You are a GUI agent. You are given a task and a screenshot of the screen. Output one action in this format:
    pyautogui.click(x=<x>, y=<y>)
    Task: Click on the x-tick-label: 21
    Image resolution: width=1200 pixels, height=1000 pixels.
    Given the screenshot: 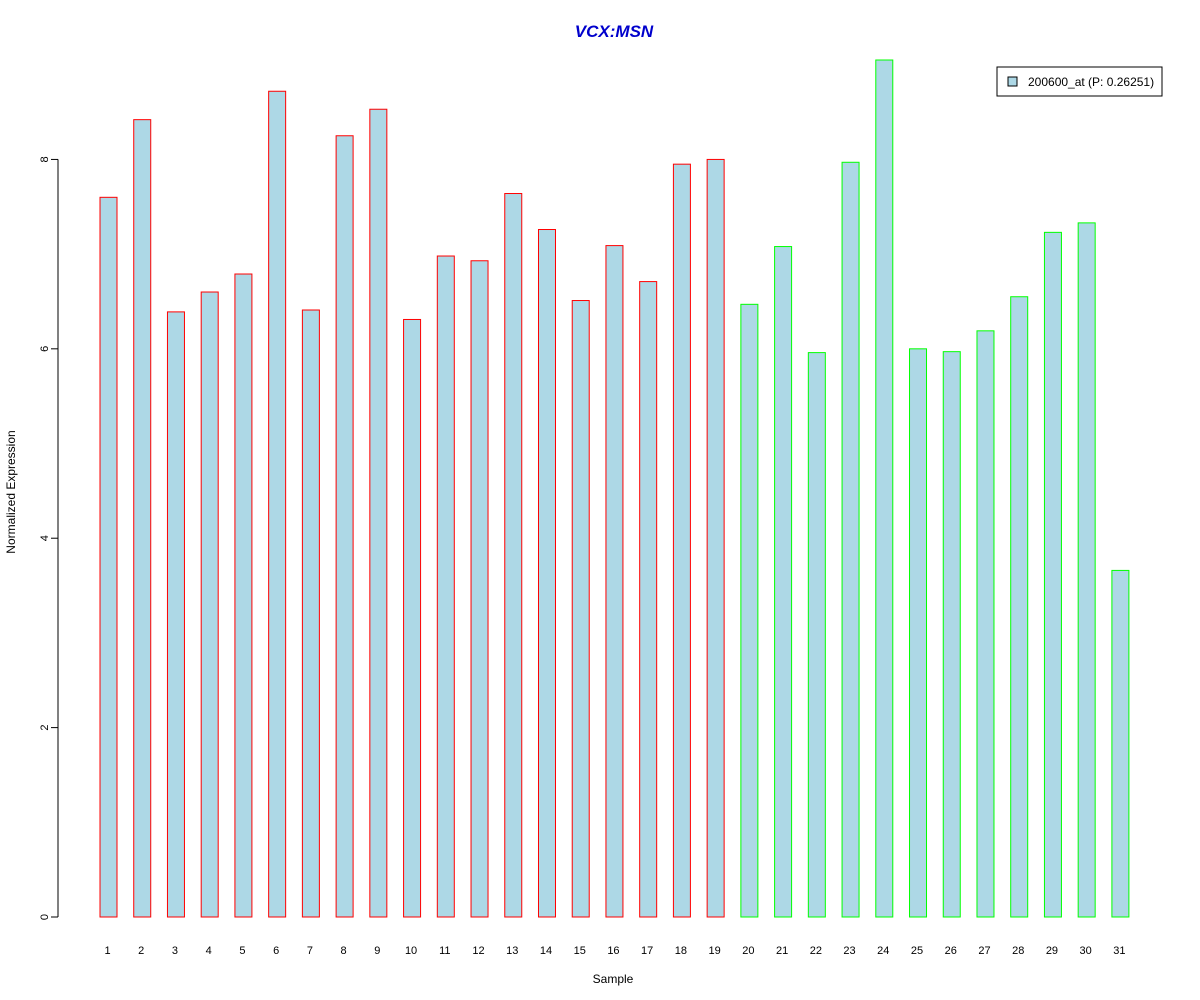 What is the action you would take?
    pyautogui.click(x=782, y=951)
    